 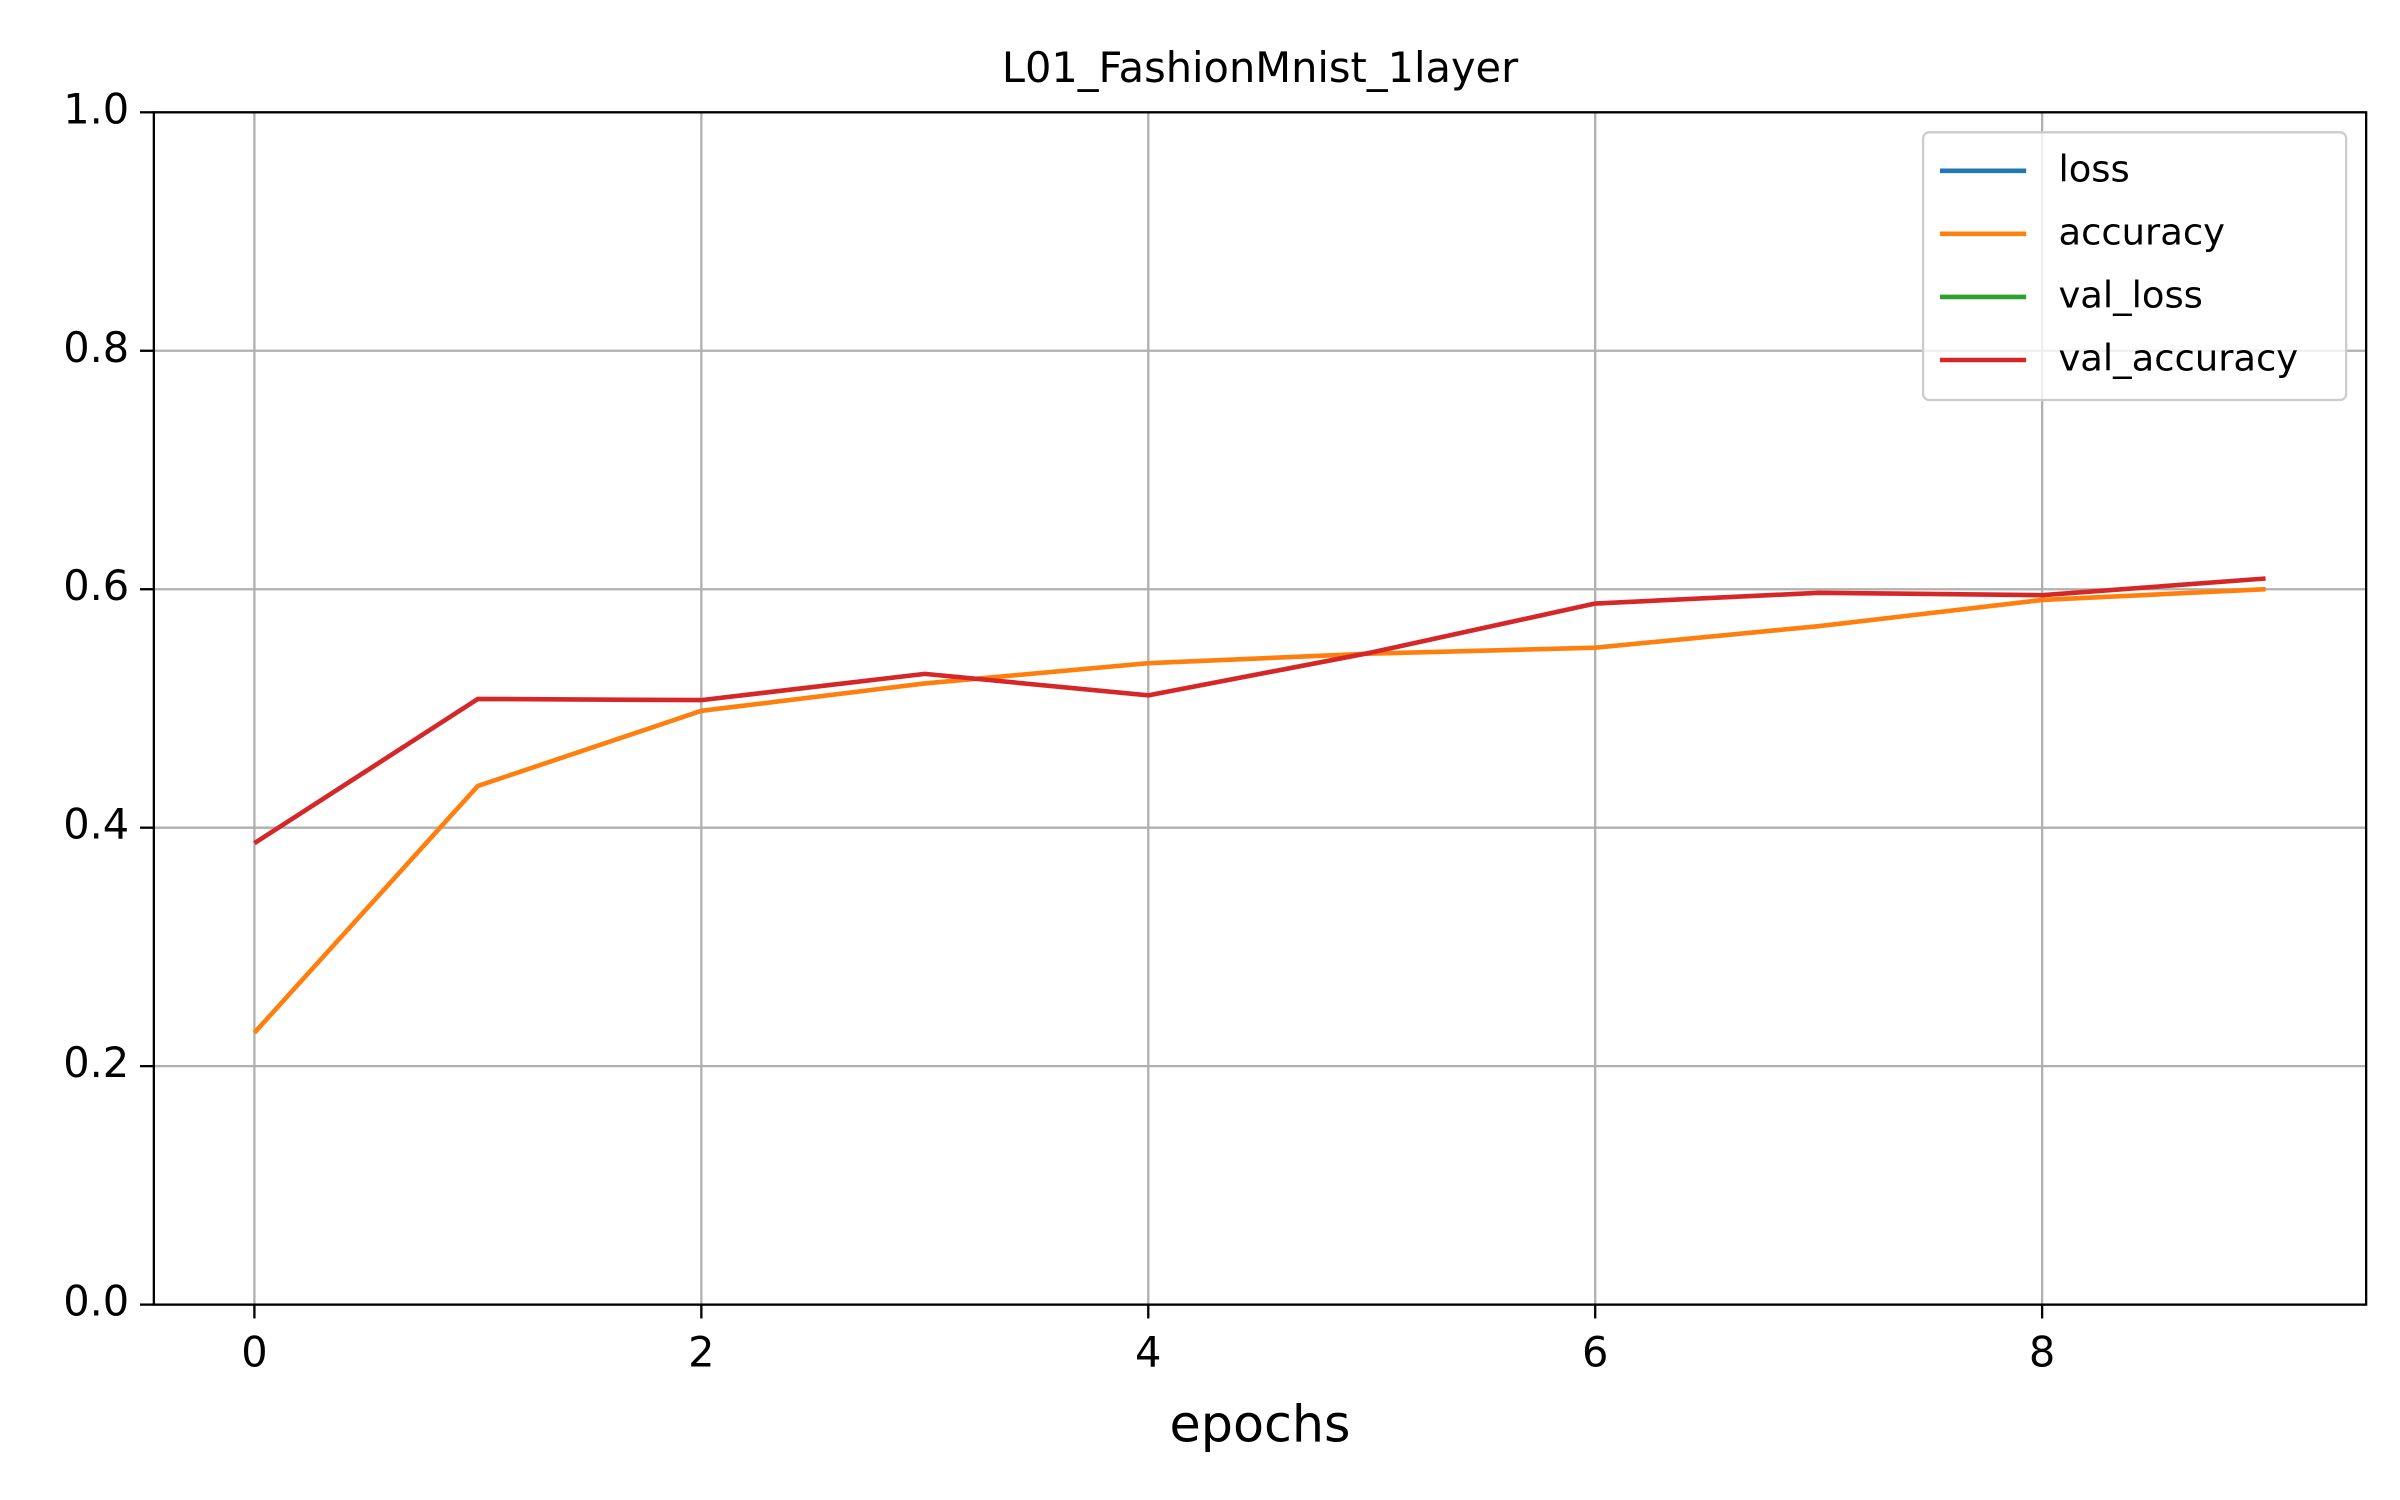 I want to click on x-tick-label: 4, so click(x=1148, y=1351).